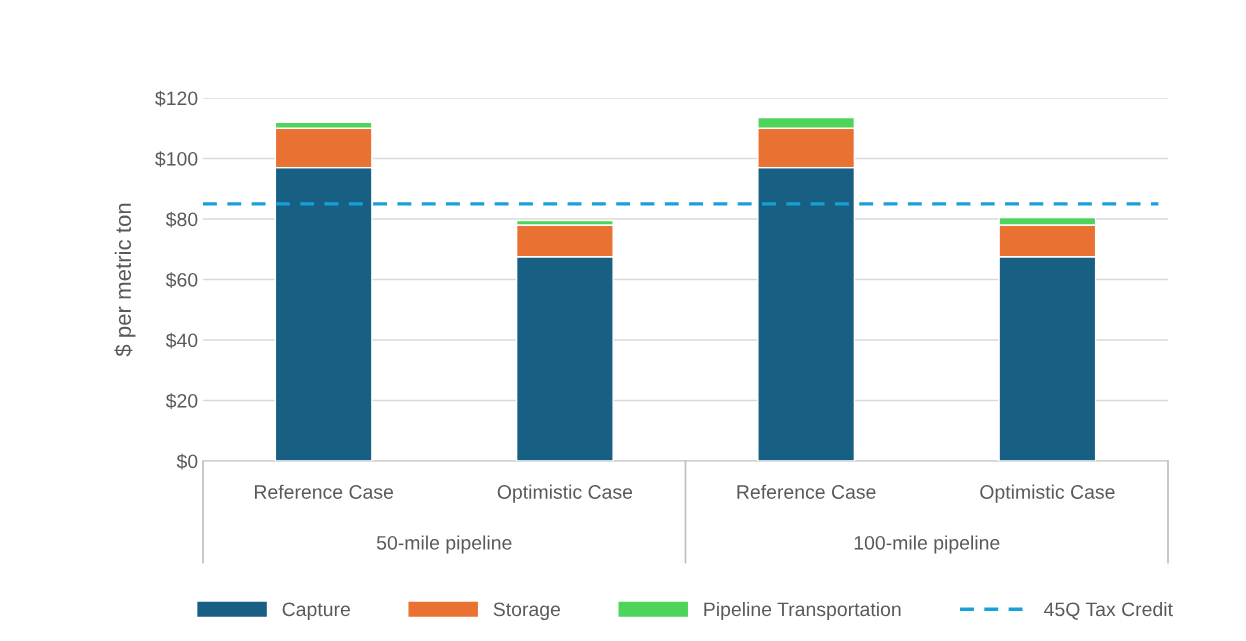  Describe the element at coordinates (187, 461) in the screenshot. I see `y-tick-label: $0` at that location.